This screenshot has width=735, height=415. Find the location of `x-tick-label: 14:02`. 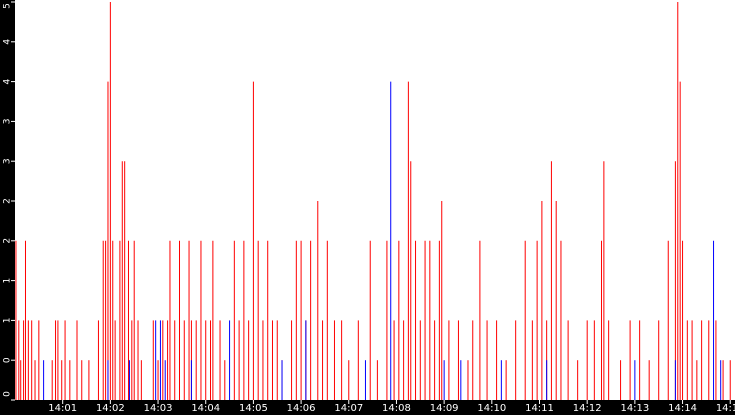

x-tick-label: 14:02 is located at coordinates (110, 408).